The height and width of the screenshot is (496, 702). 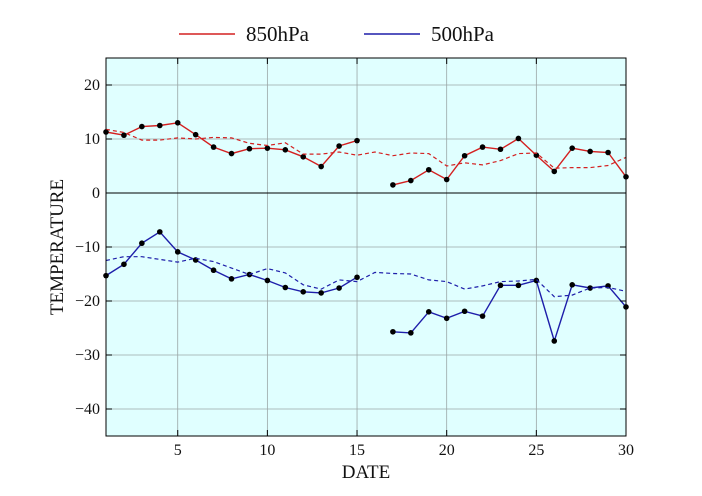 I want to click on legend-label: 500hPa, so click(x=463, y=34).